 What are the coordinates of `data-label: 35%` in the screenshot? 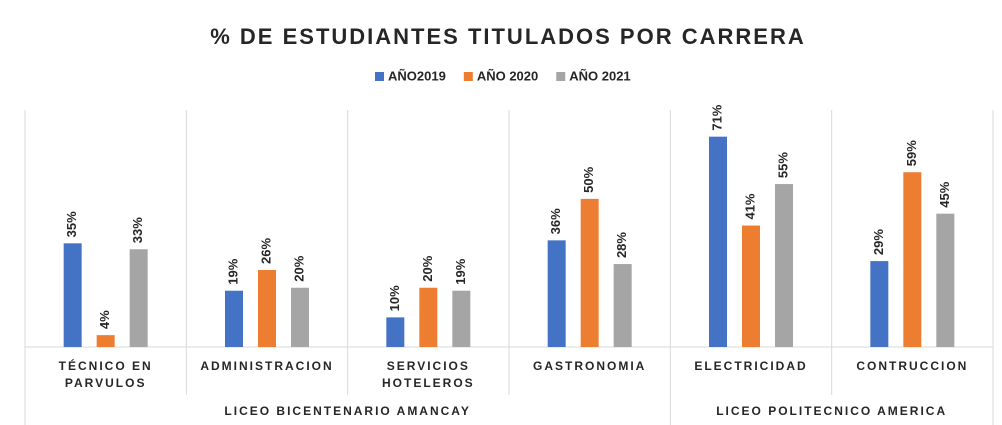 It's located at (71, 224).